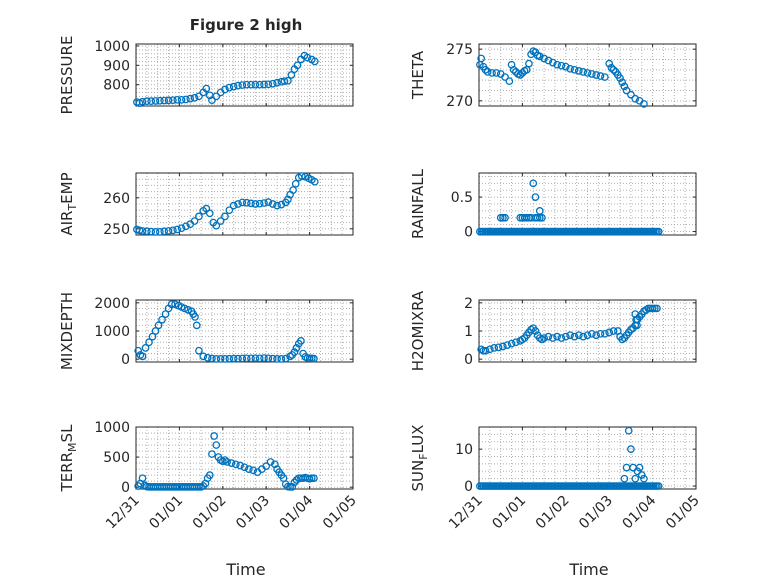 Image resolution: width=778 pixels, height=583 pixels. Describe the element at coordinates (464, 450) in the screenshot. I see `y-tick-label: 10` at that location.